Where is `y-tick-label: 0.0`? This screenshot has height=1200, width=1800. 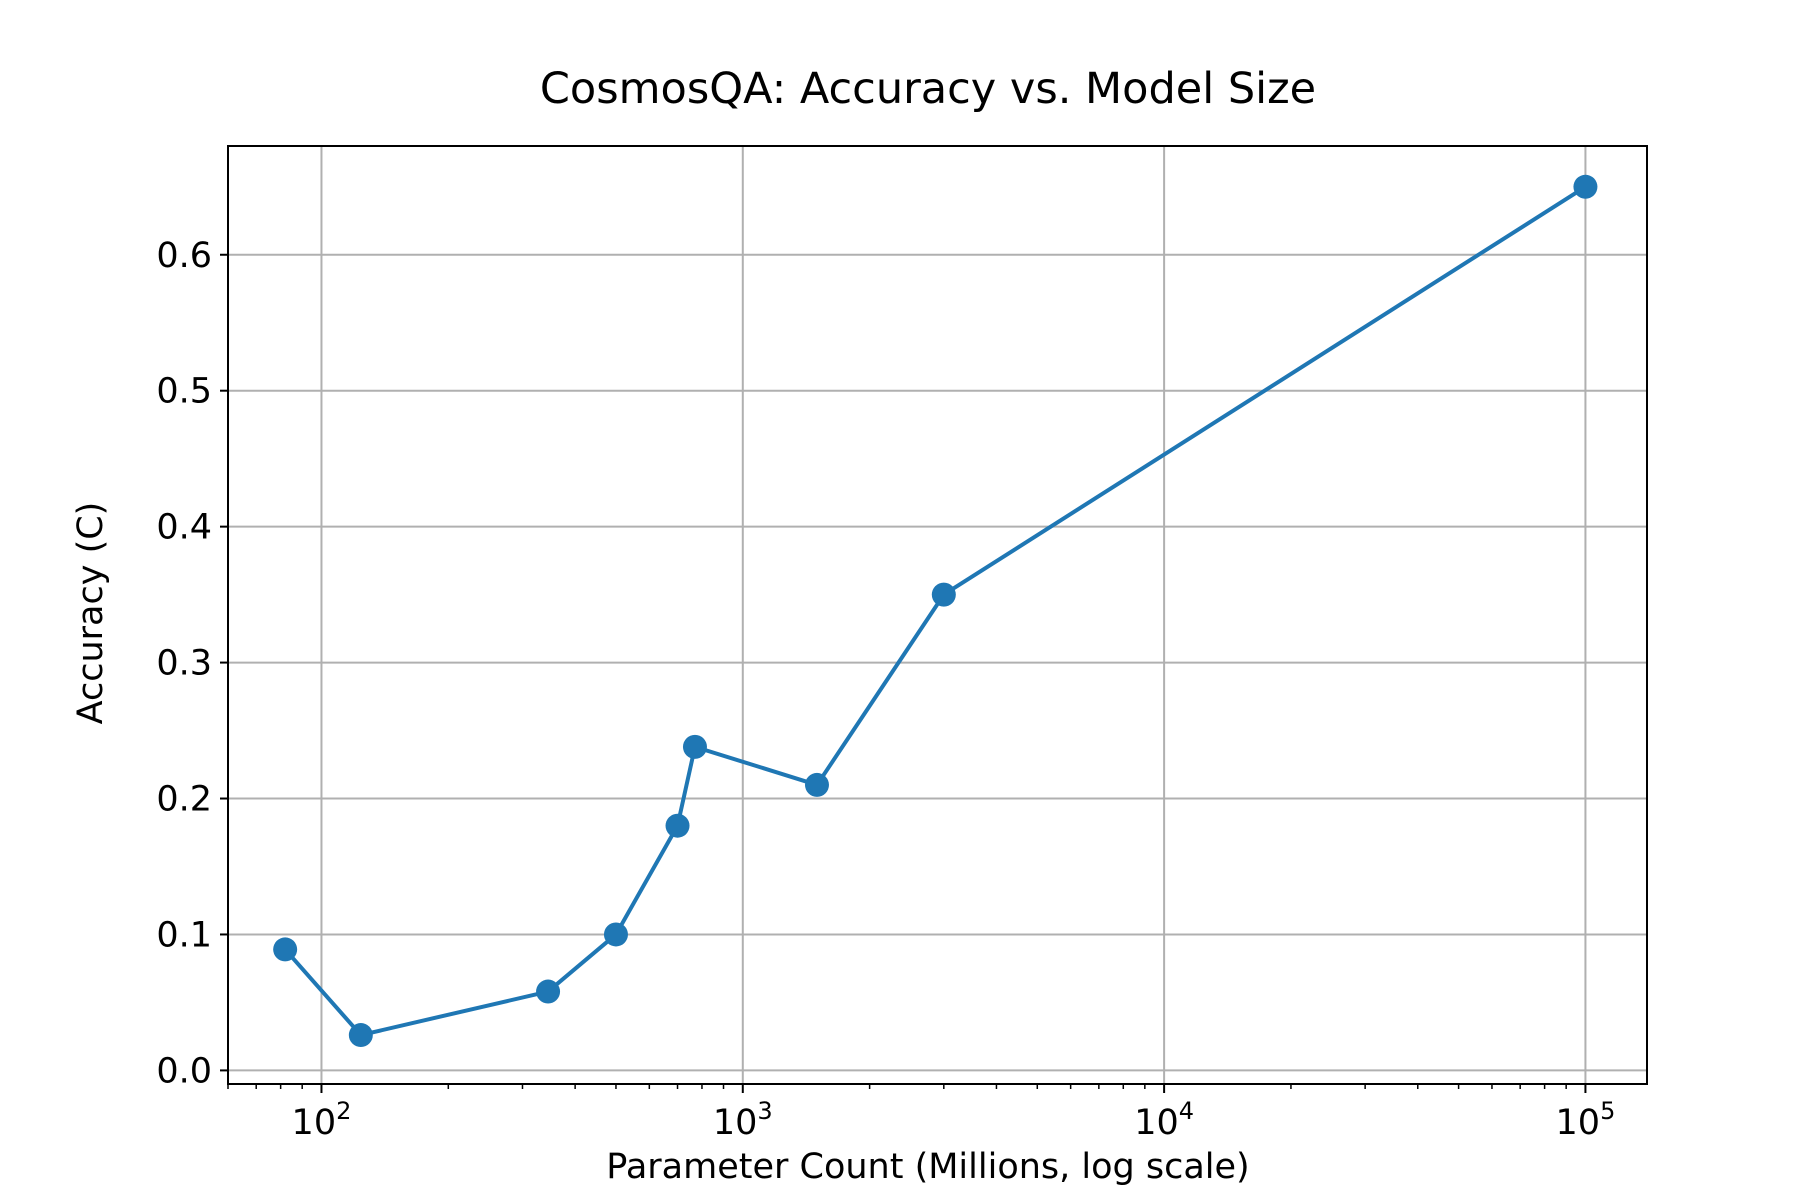
y-tick-label: 0.0 is located at coordinates (184, 1071).